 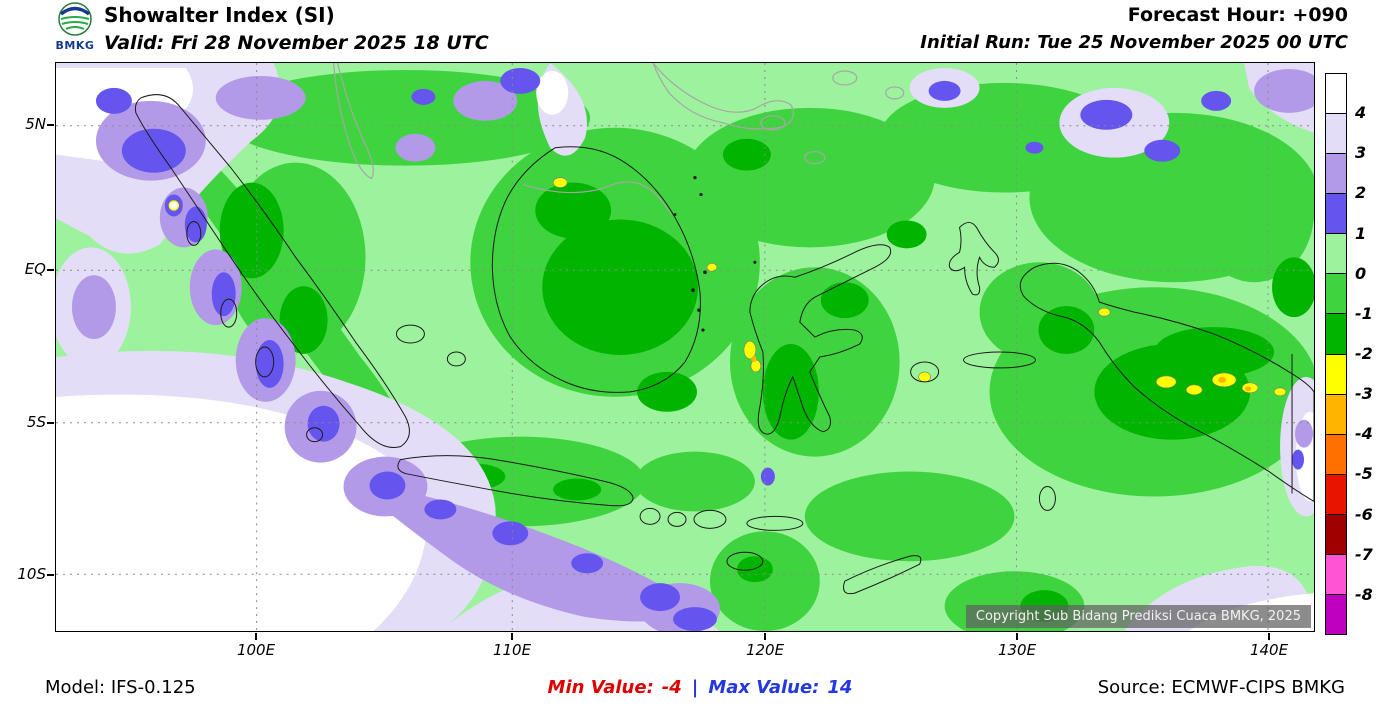 What do you see at coordinates (515, 481) in the screenshot?
I see `java-coastline` at bounding box center [515, 481].